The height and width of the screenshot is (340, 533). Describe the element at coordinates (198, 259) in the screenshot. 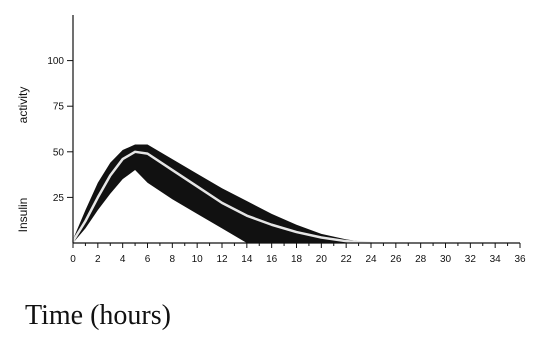

I see `x-tick-label: 10` at that location.